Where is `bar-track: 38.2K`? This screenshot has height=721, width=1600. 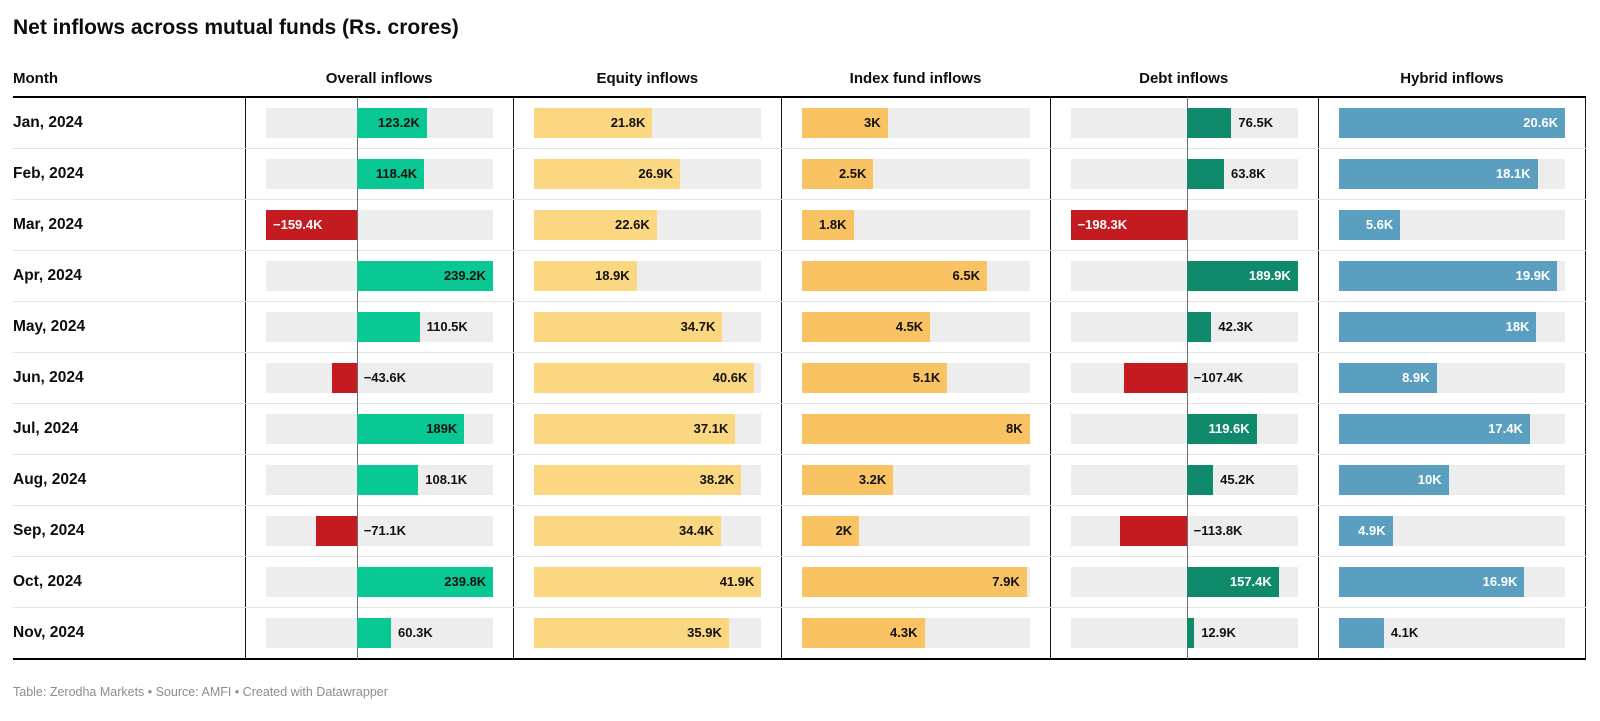 bar-track: 38.2K is located at coordinates (648, 480).